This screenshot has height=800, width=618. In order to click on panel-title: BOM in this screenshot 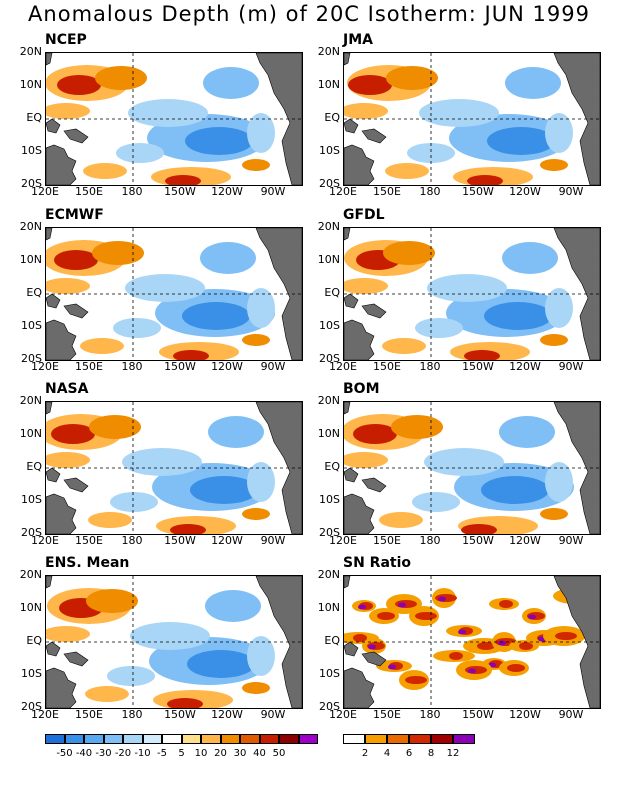, I will do `click(361, 389)`.